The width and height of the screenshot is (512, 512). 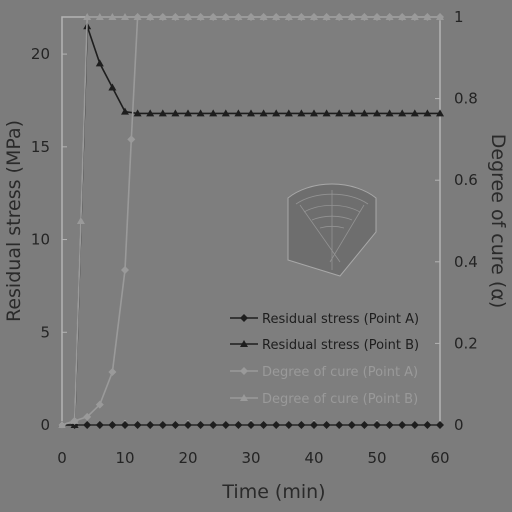 What do you see at coordinates (62, 458) in the screenshot?
I see `x-tick-label-0: 0` at bounding box center [62, 458].